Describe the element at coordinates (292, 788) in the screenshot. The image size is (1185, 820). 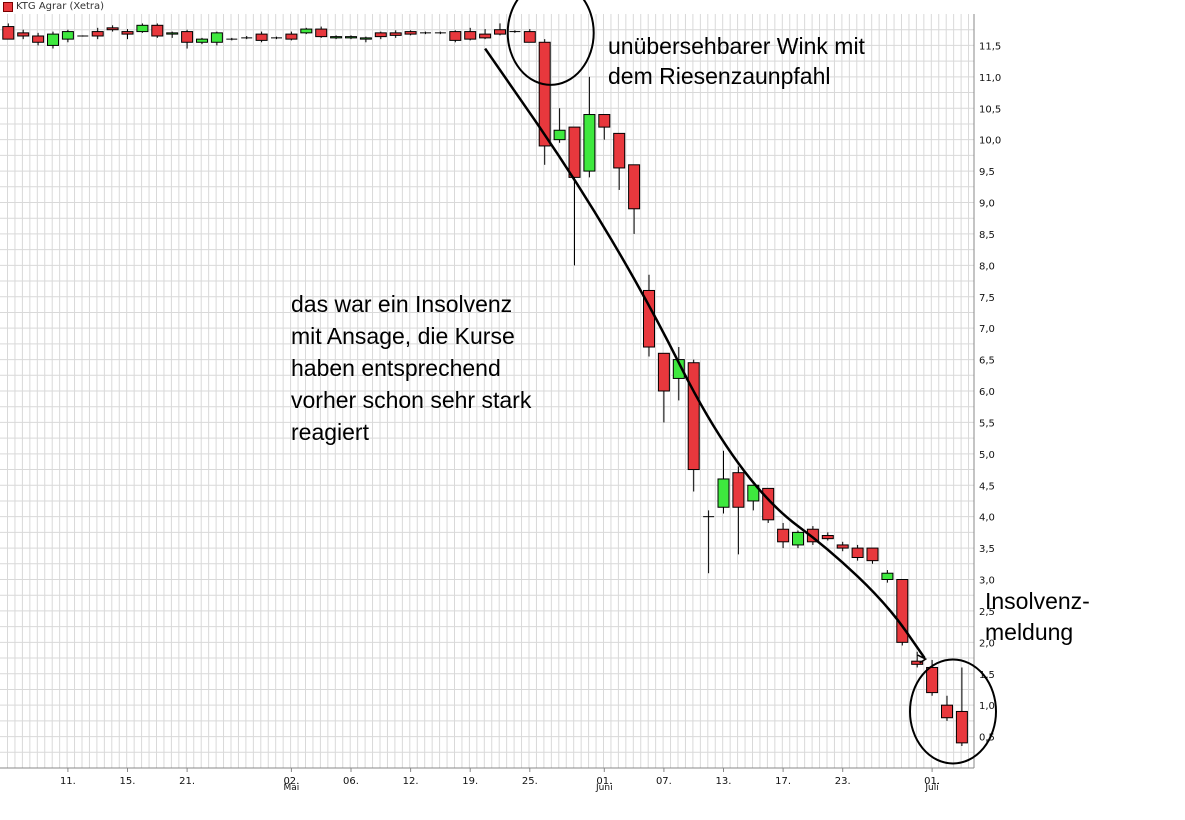
I see `x-month-label: Mai` at that location.